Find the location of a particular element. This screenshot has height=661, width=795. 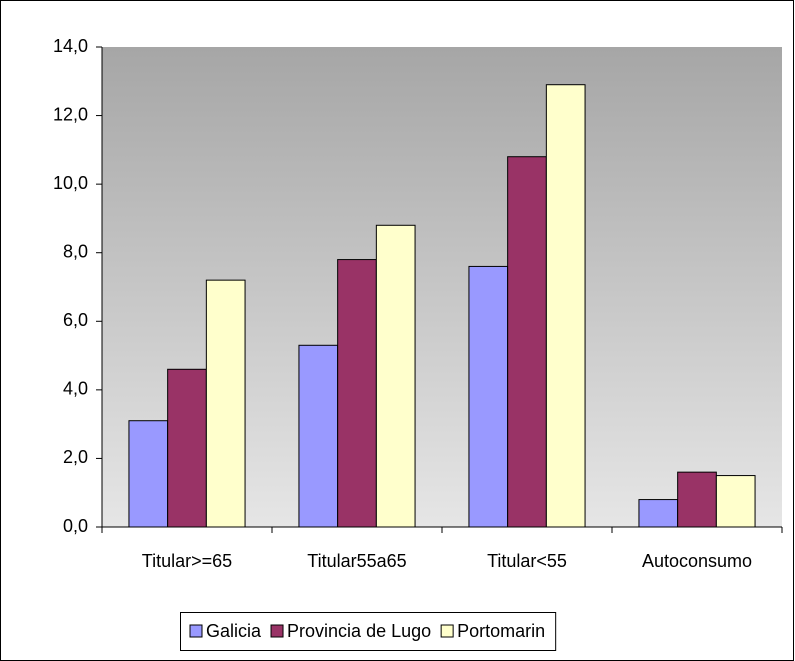

x-tick-label: Titular<55 is located at coordinates (527, 561).